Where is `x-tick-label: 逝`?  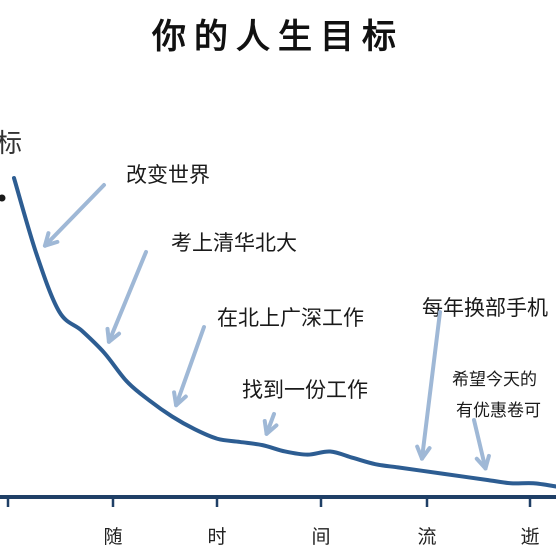 x-tick-label: 逝 is located at coordinates (529, 537).